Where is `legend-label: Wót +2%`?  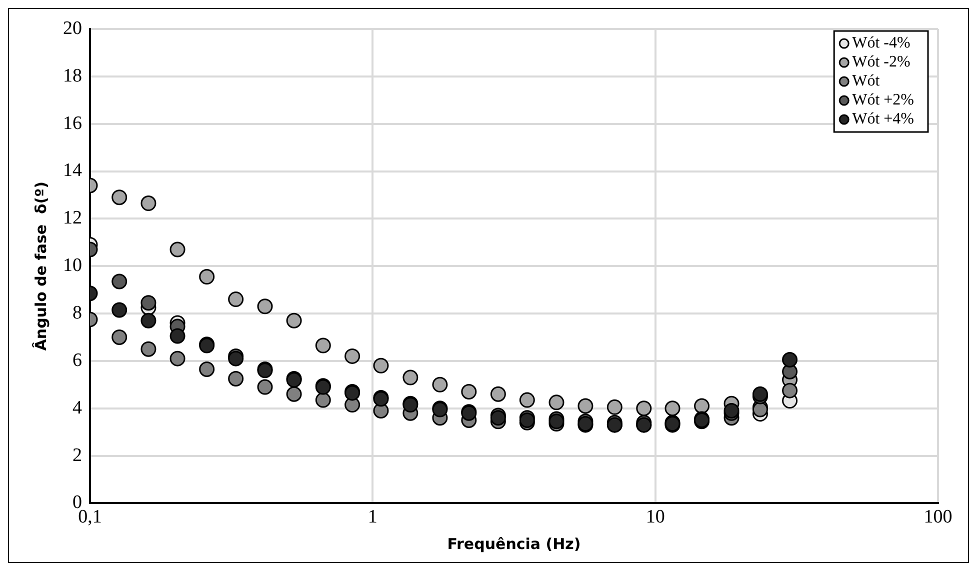
legend-label: Wót +2% is located at coordinates (883, 100).